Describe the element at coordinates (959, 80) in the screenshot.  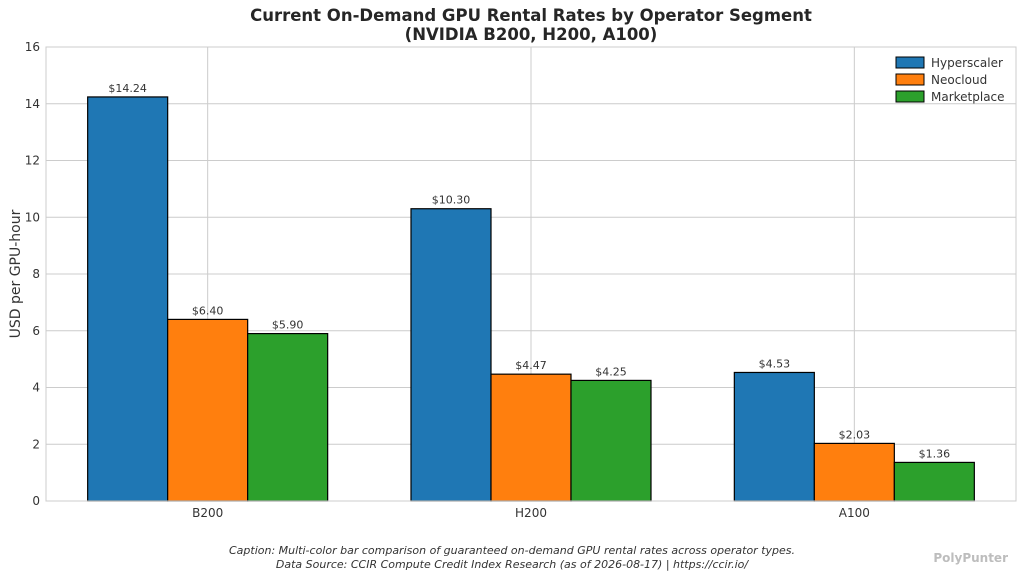
I see `legend-label-neocloud: Neocloud` at that location.